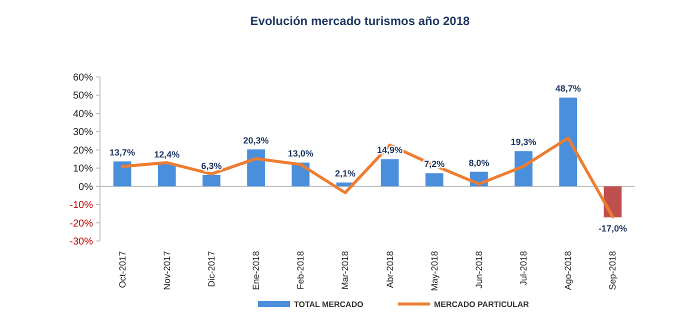 This screenshot has width=680, height=335. What do you see at coordinates (86, 187) in the screenshot?
I see `y-tick-label: 0%` at bounding box center [86, 187].